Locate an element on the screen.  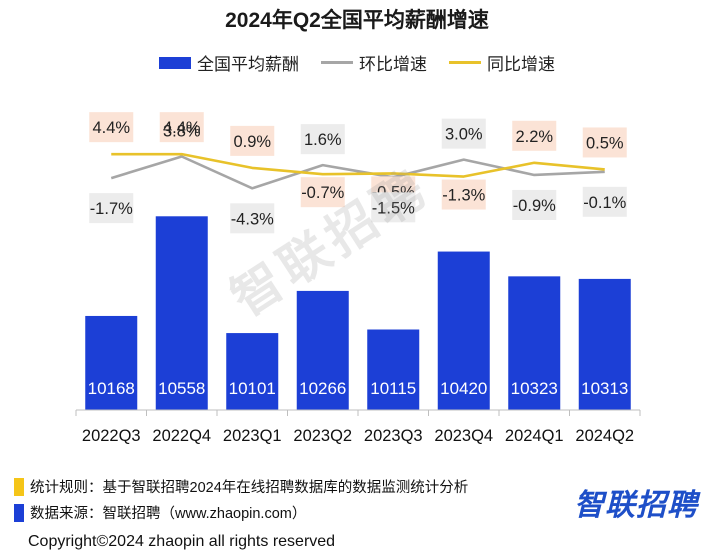
x-tick-label: 2023Q3 is located at coordinates (393, 436).